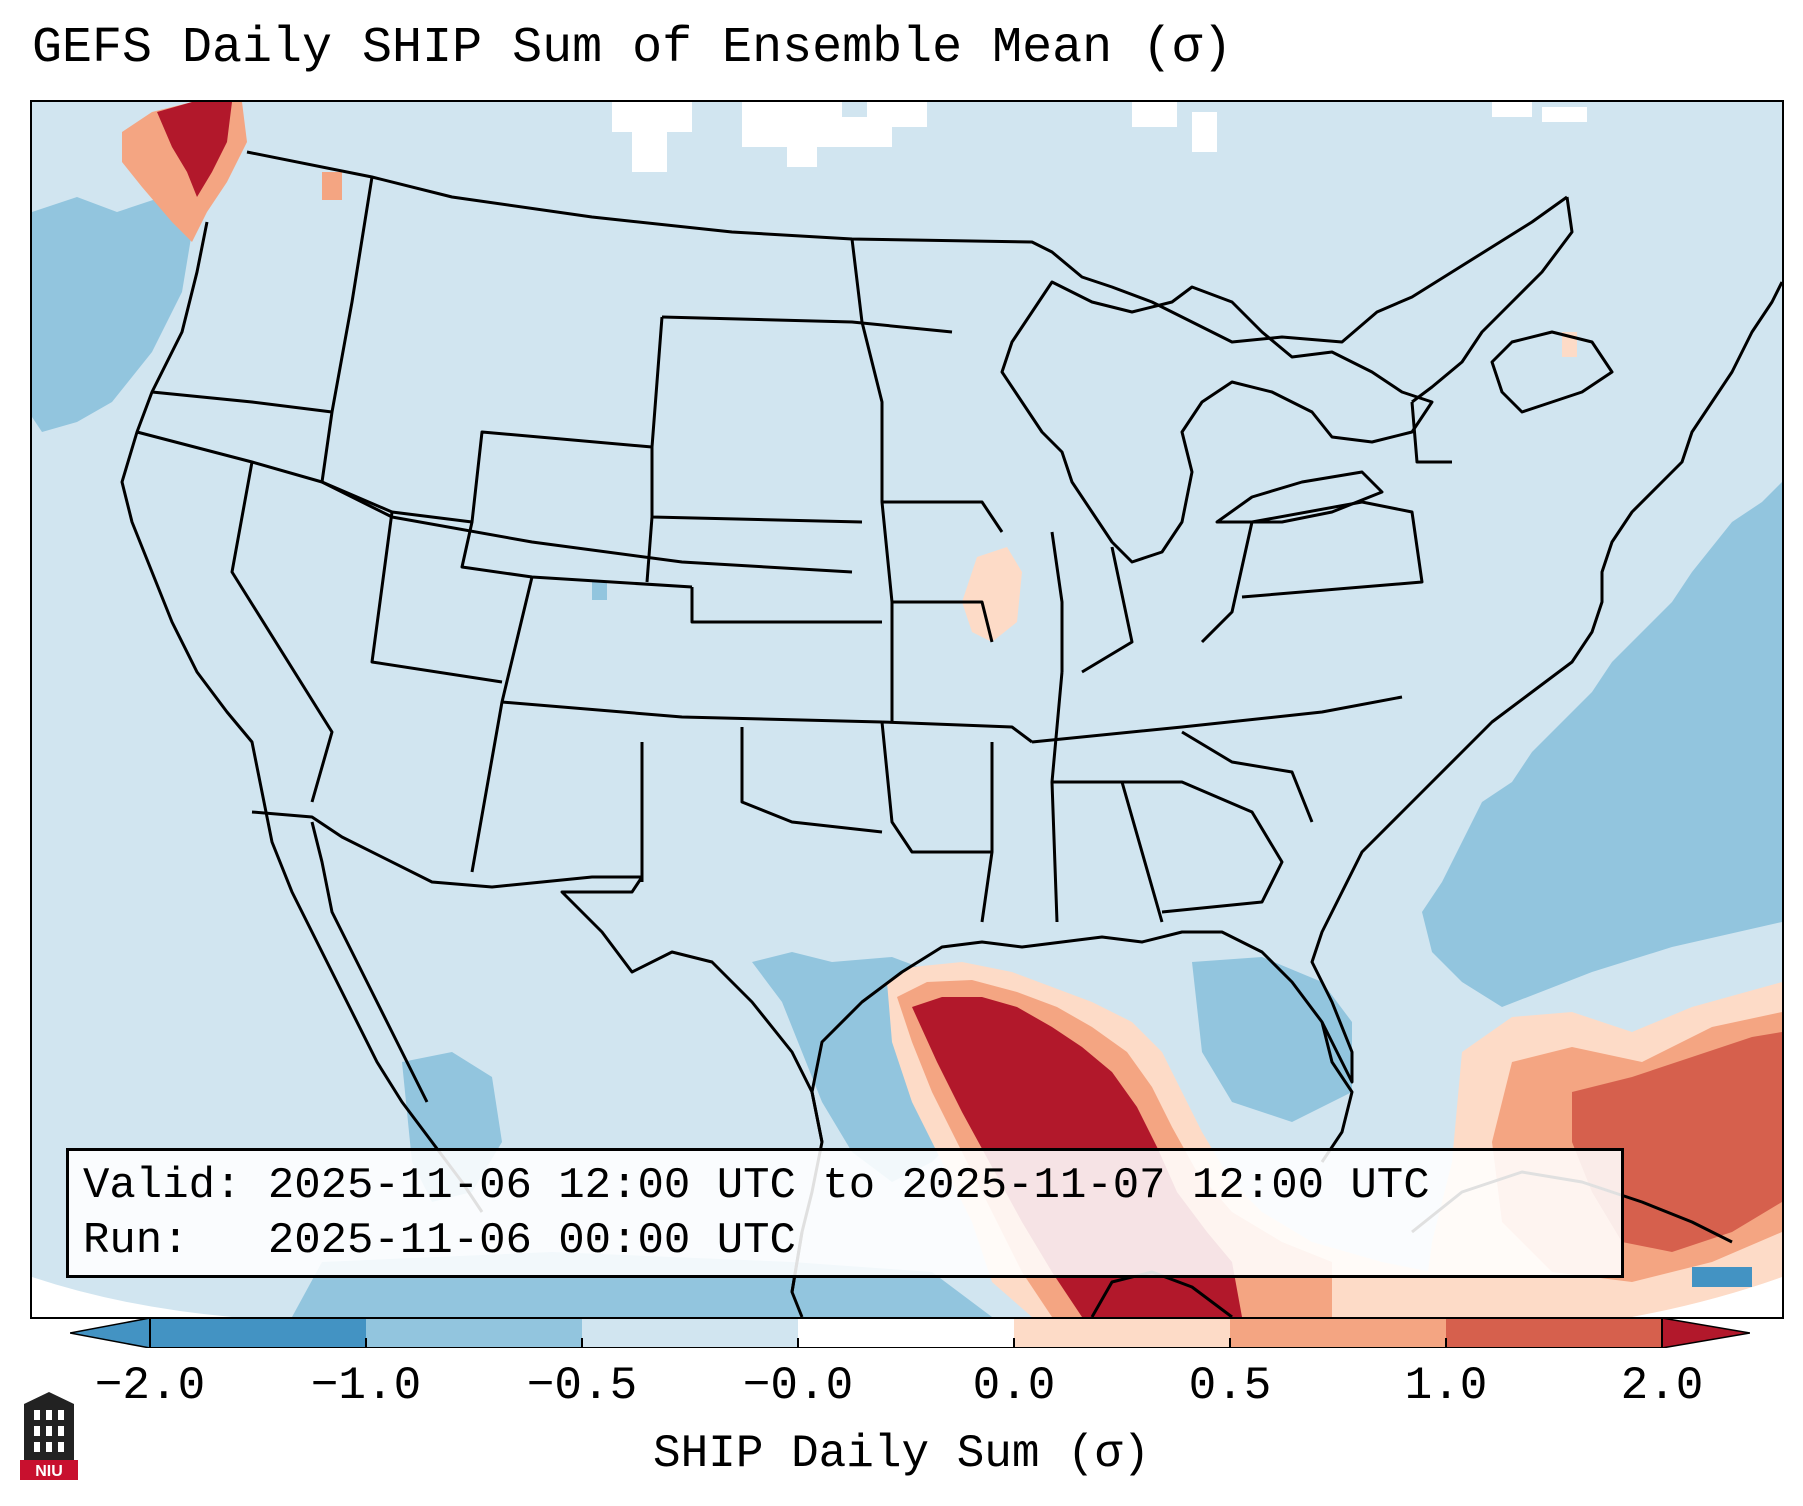 The height and width of the screenshot is (1506, 1803). Describe the element at coordinates (599, 591) in the screenshot. I see `anomaly-field-colorado-pixel` at that location.